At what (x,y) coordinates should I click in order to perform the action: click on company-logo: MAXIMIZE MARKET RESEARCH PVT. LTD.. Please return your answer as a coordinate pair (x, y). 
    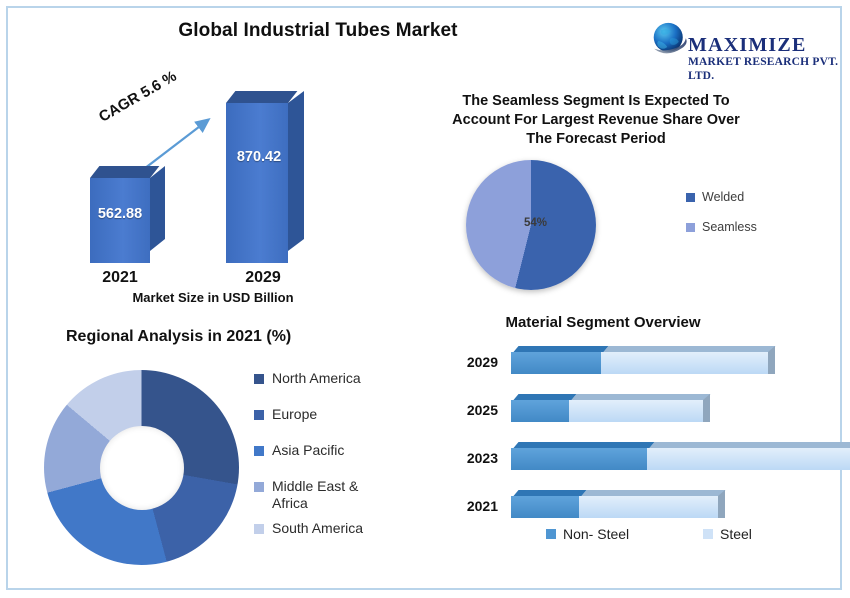
    Looking at the image, I should click on (735, 48).